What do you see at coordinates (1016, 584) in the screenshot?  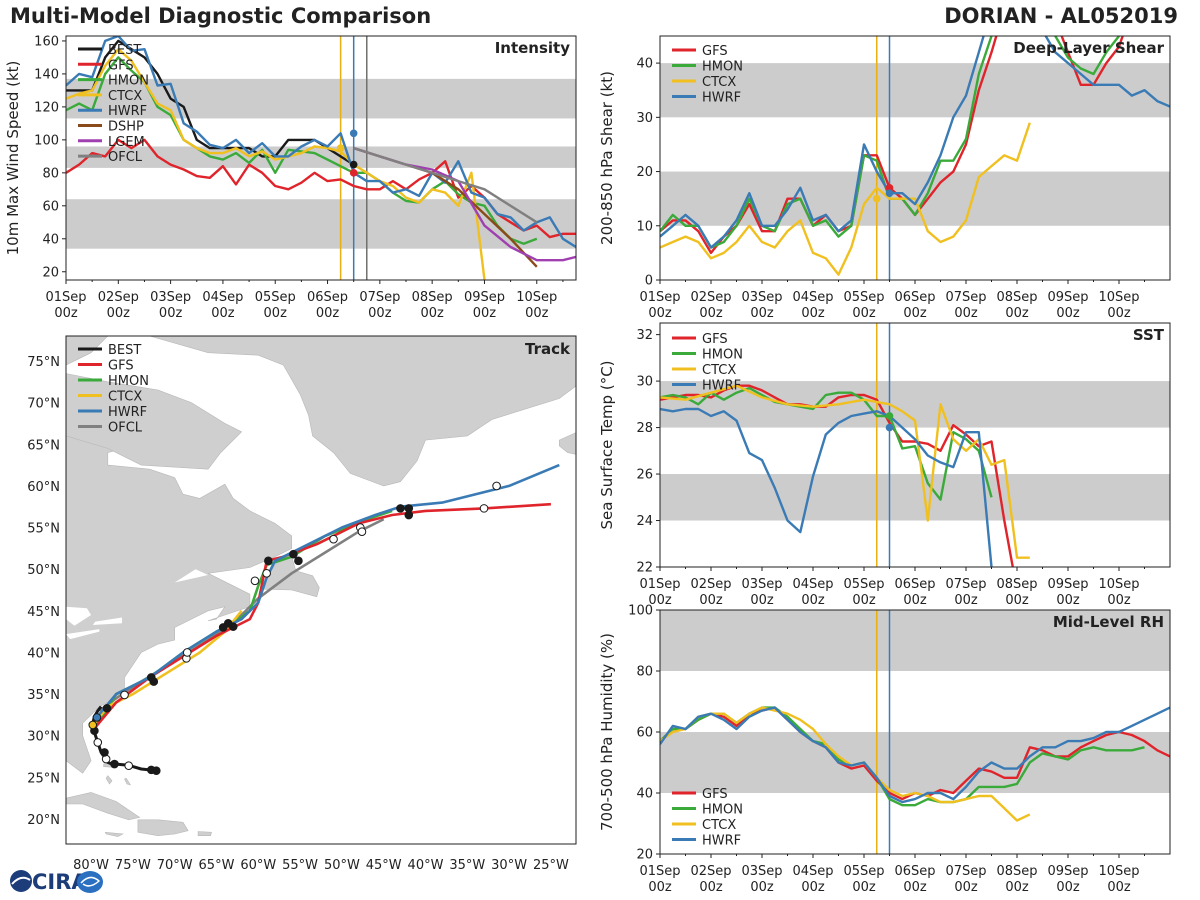 I see `sst-xtick-day: 08Sep` at bounding box center [1016, 584].